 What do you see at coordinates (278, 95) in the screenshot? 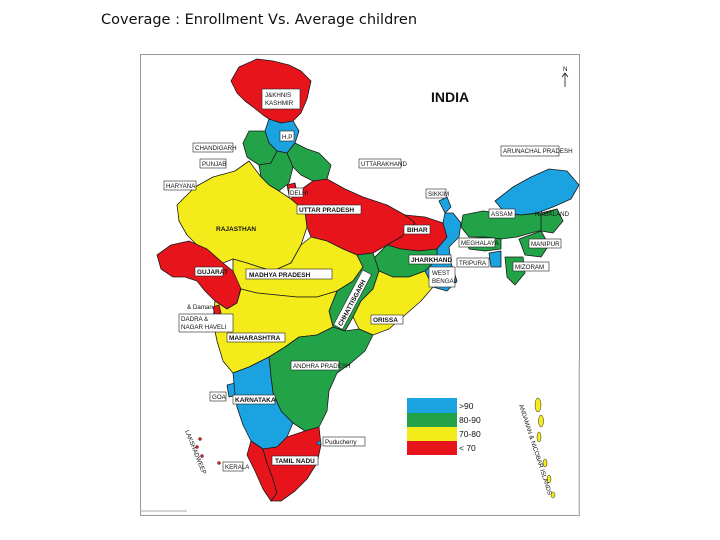
I see `label-jk: J&KHNIS` at bounding box center [278, 95].